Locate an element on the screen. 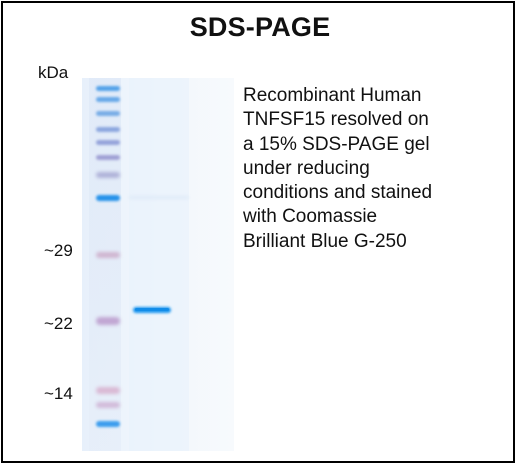 This screenshot has height=467, width=520. sample-lane is located at coordinates (159, 264).